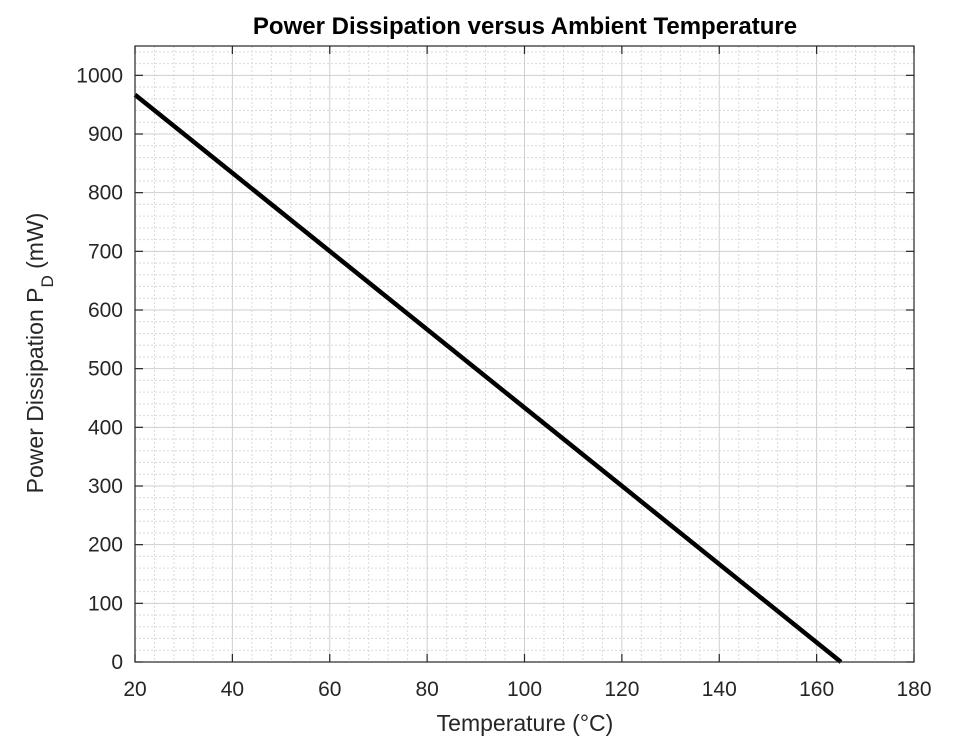 This screenshot has height=746, width=961. Describe the element at coordinates (35, 391) in the screenshot. I see `y-axis-label-main: Power Dissipation P` at that location.